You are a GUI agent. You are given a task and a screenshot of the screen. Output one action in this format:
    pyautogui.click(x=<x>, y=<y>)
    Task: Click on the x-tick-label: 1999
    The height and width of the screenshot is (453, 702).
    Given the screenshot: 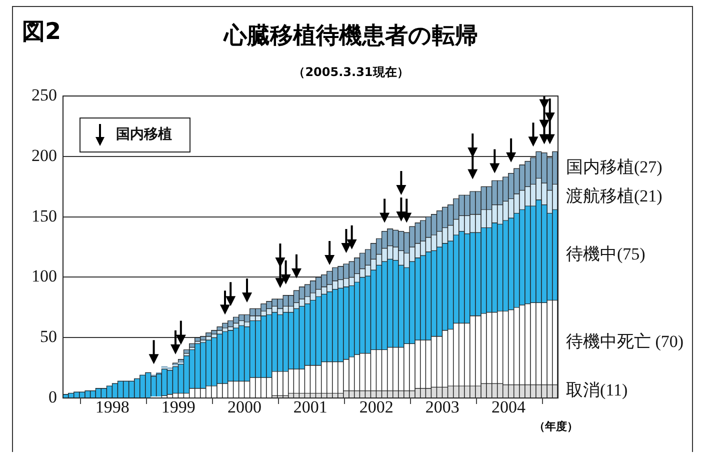 What is the action you would take?
    pyautogui.click(x=178, y=407)
    